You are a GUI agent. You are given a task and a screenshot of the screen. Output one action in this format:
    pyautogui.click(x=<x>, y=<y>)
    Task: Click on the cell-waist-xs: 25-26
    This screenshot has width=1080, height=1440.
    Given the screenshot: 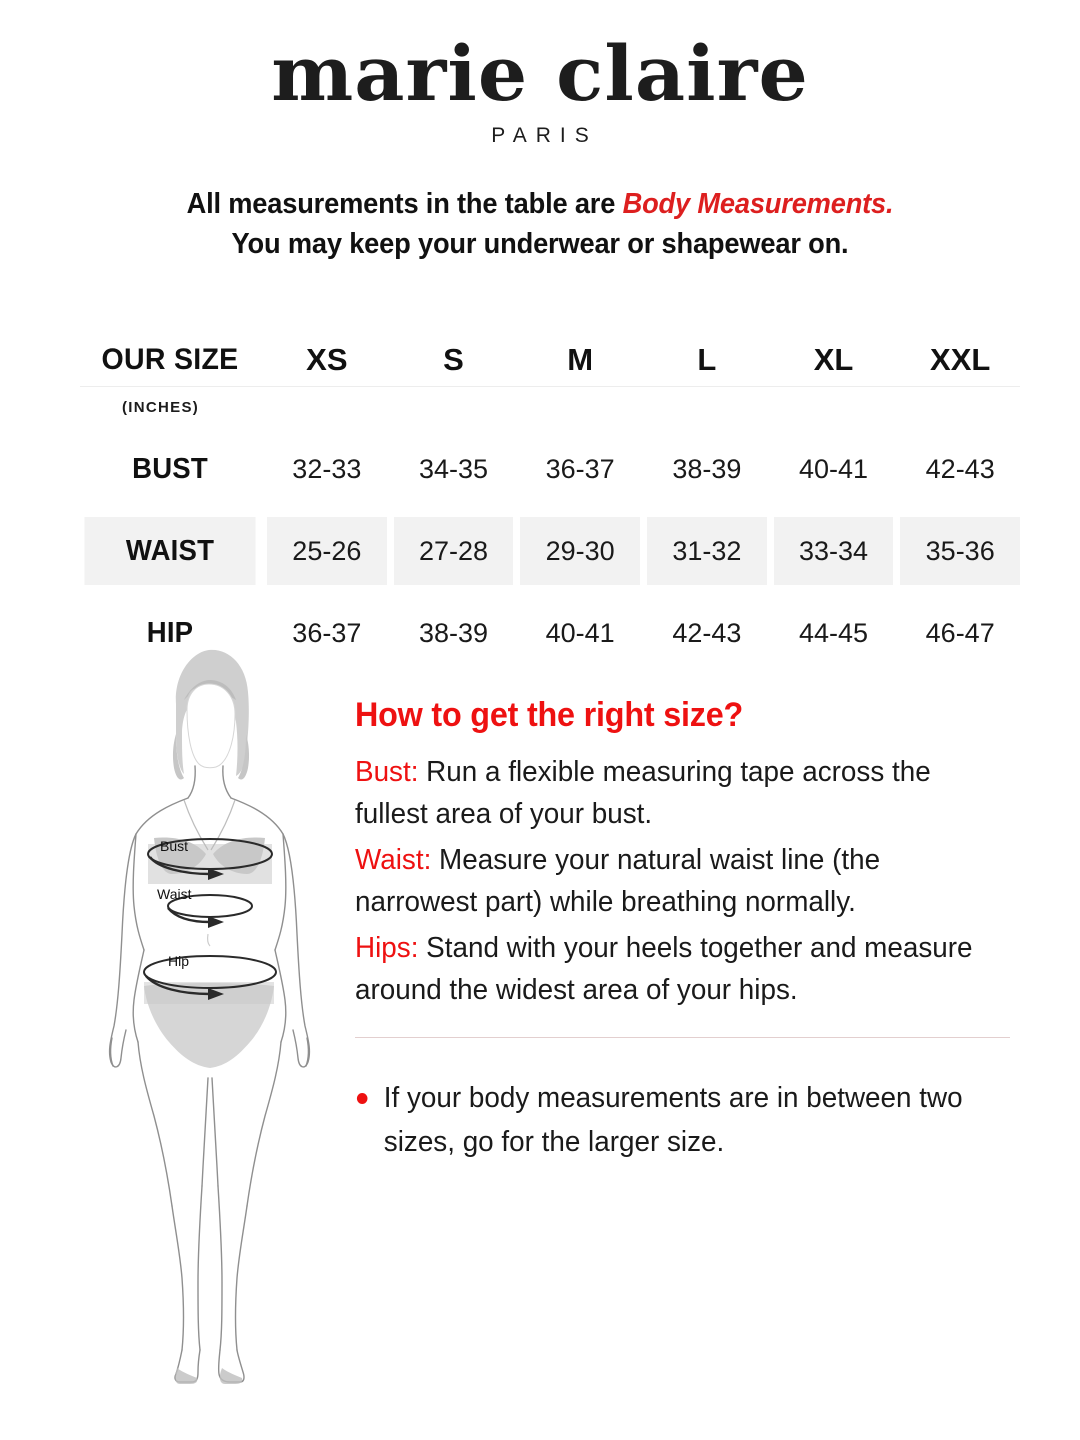 What is the action you would take?
    pyautogui.click(x=327, y=551)
    